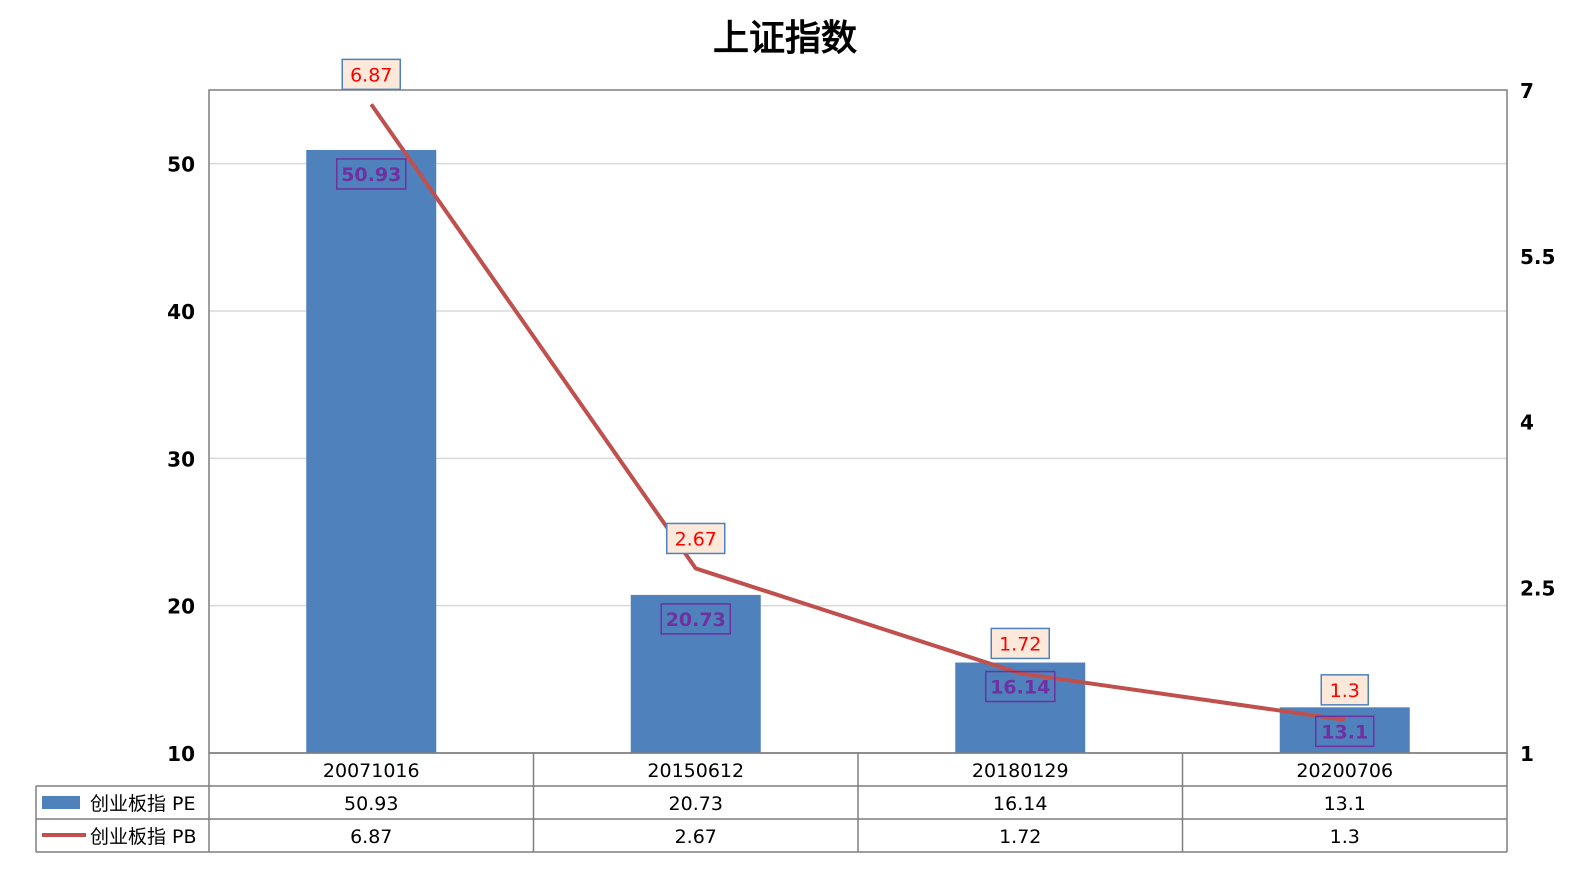 The width and height of the screenshot is (1583, 887). What do you see at coordinates (1020, 837) in the screenshot?
I see `table-cell-pb: 1.72` at bounding box center [1020, 837].